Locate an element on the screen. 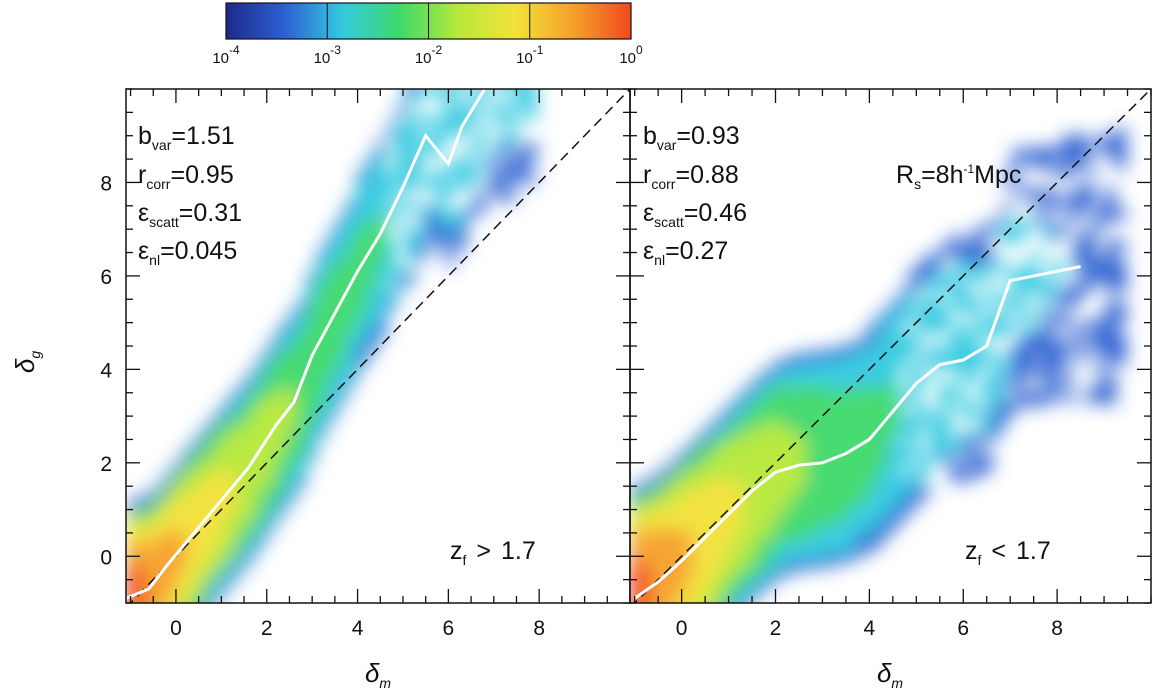  colorbar-tick-labels: 10-4 10-3 10-2 10-1 100 is located at coordinates (427, 55).